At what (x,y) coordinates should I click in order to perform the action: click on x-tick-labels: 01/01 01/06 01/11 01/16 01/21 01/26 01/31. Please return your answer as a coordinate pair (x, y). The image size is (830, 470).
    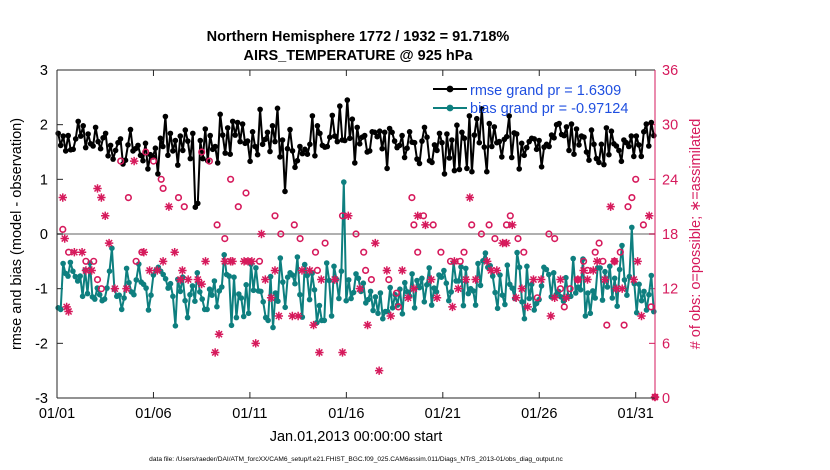
    Looking at the image, I should click on (346, 414).